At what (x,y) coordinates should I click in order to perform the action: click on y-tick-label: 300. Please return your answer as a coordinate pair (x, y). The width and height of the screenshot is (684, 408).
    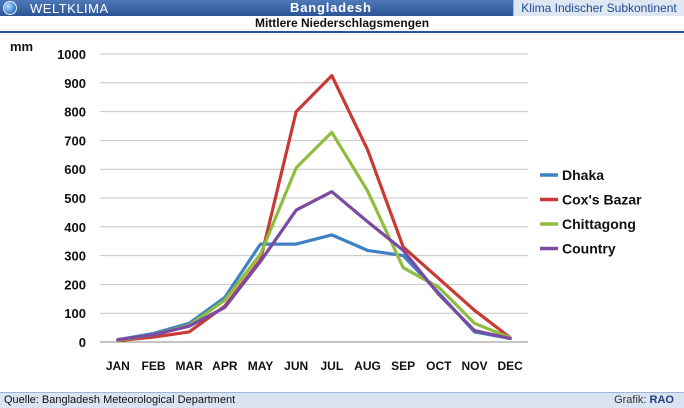
    Looking at the image, I should click on (75, 256).